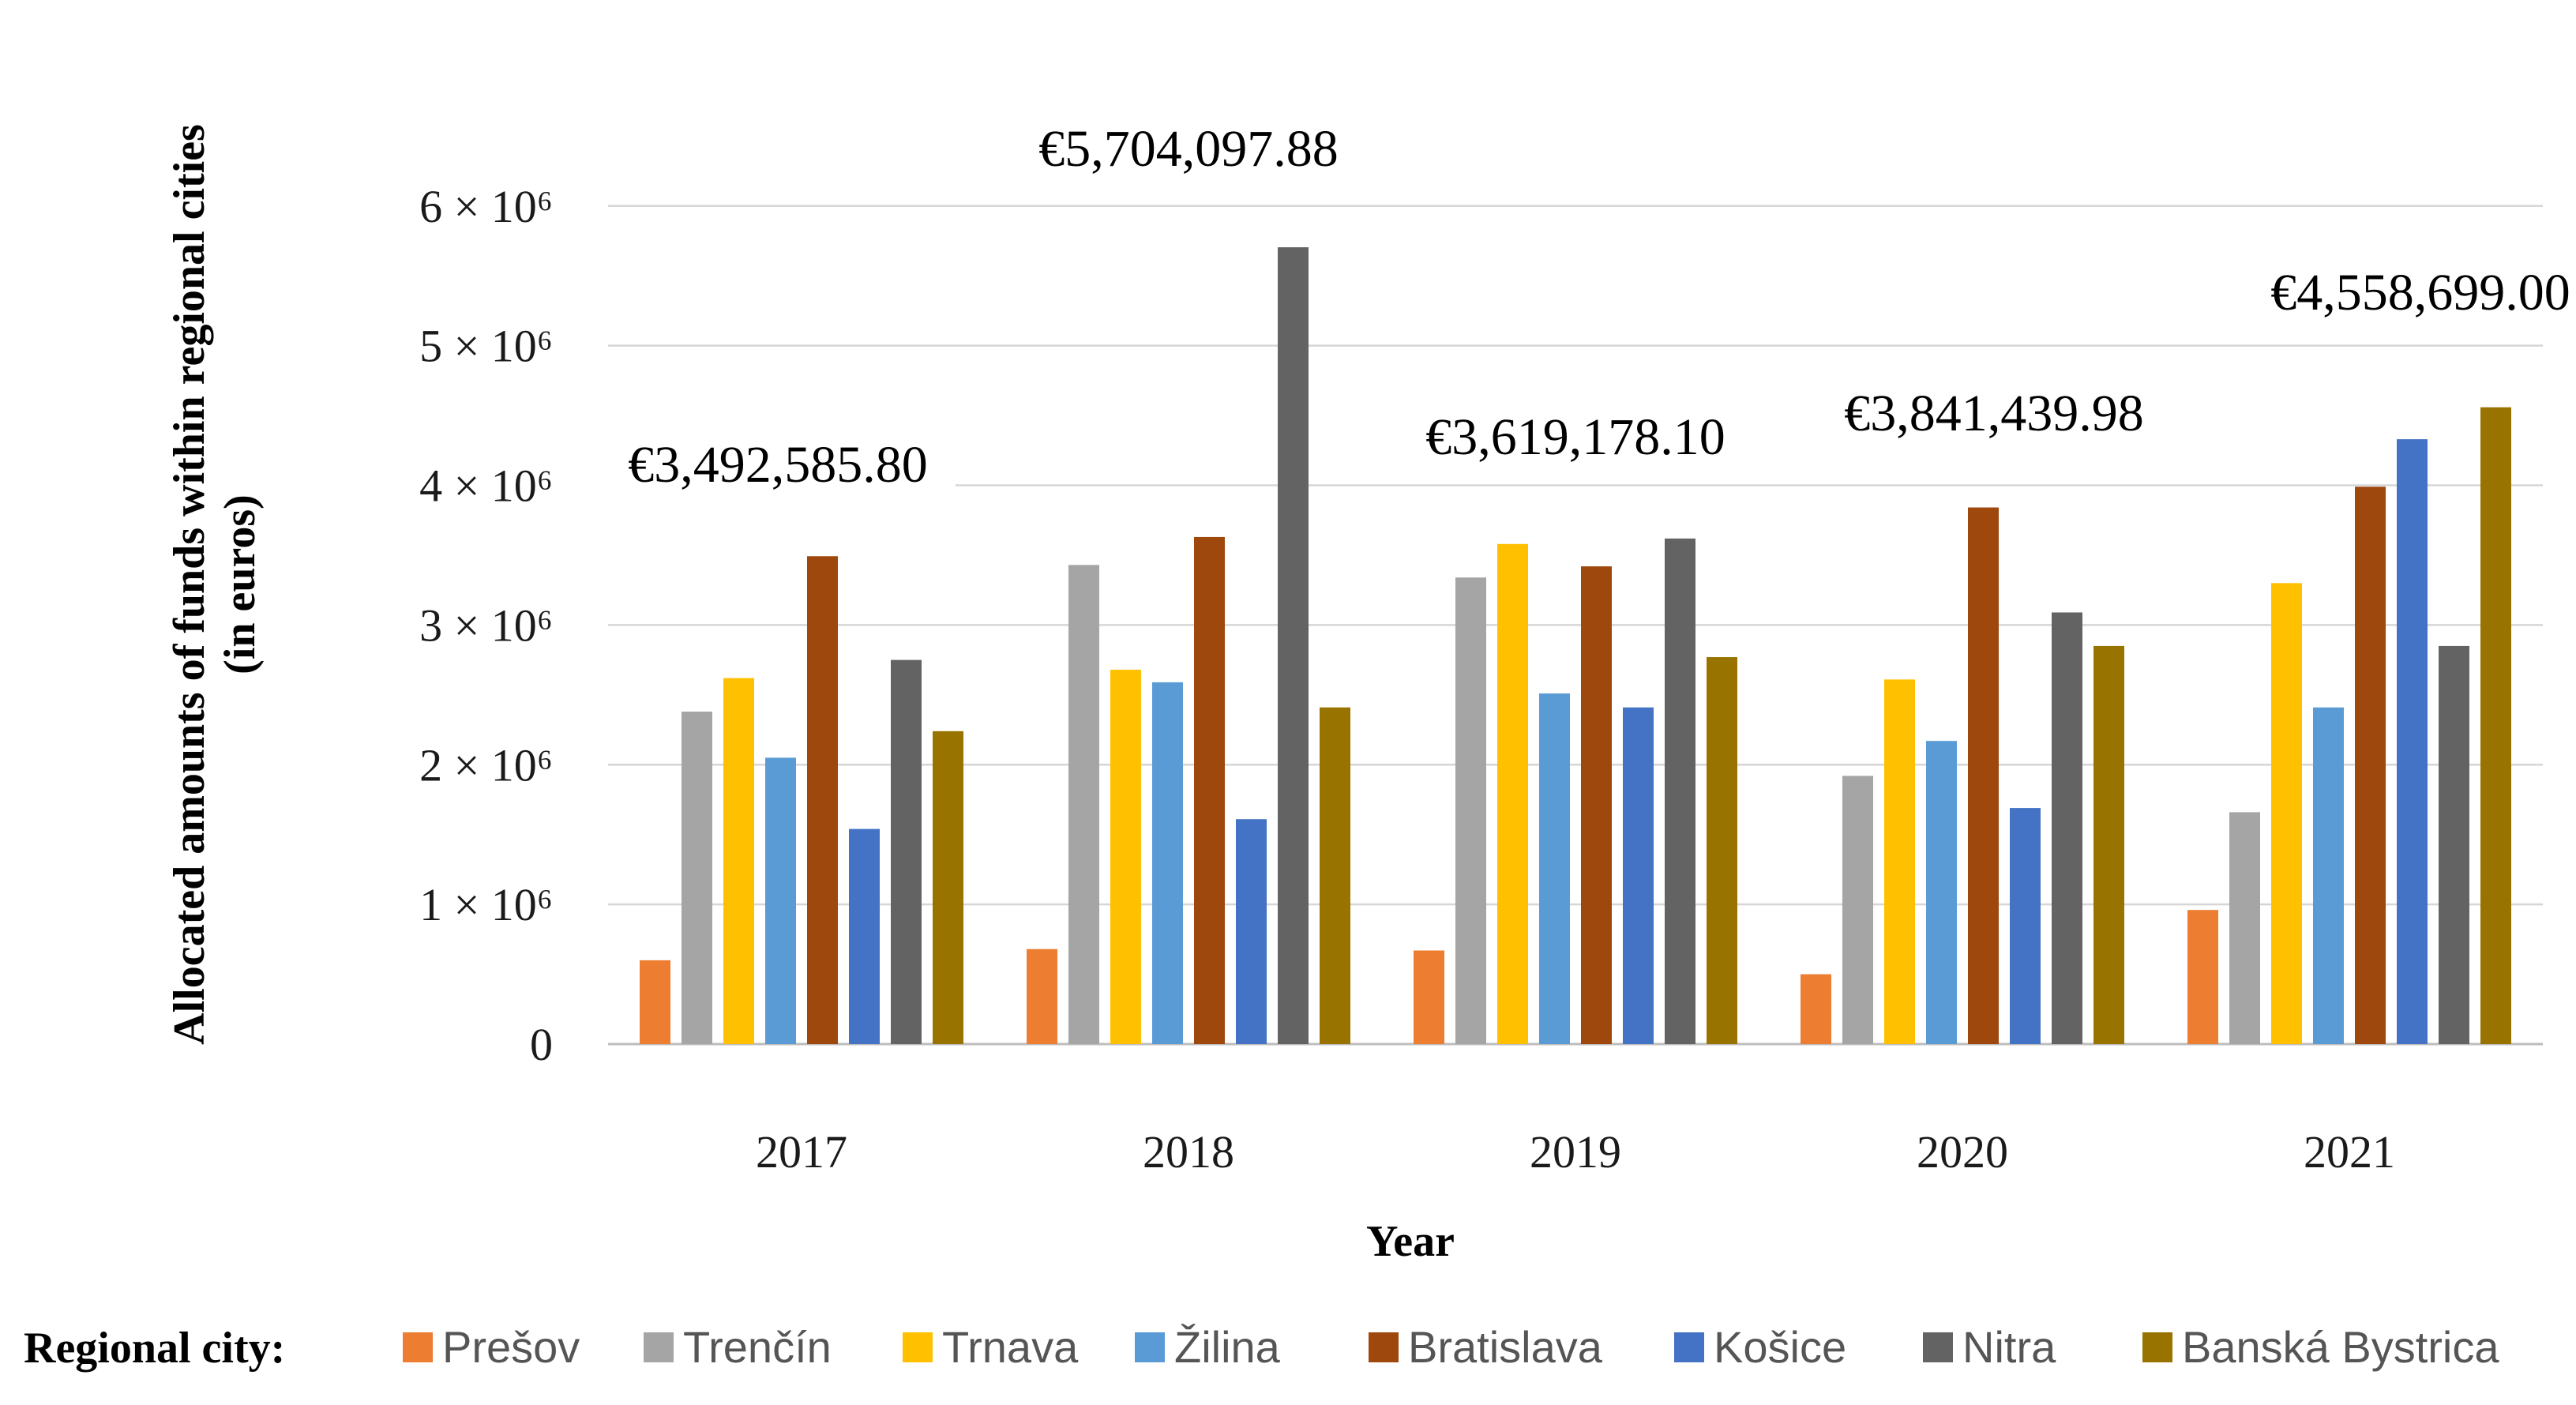 The height and width of the screenshot is (1405, 2576). Describe the element at coordinates (2349, 1152) in the screenshot. I see `x-tick-label: 2021` at that location.